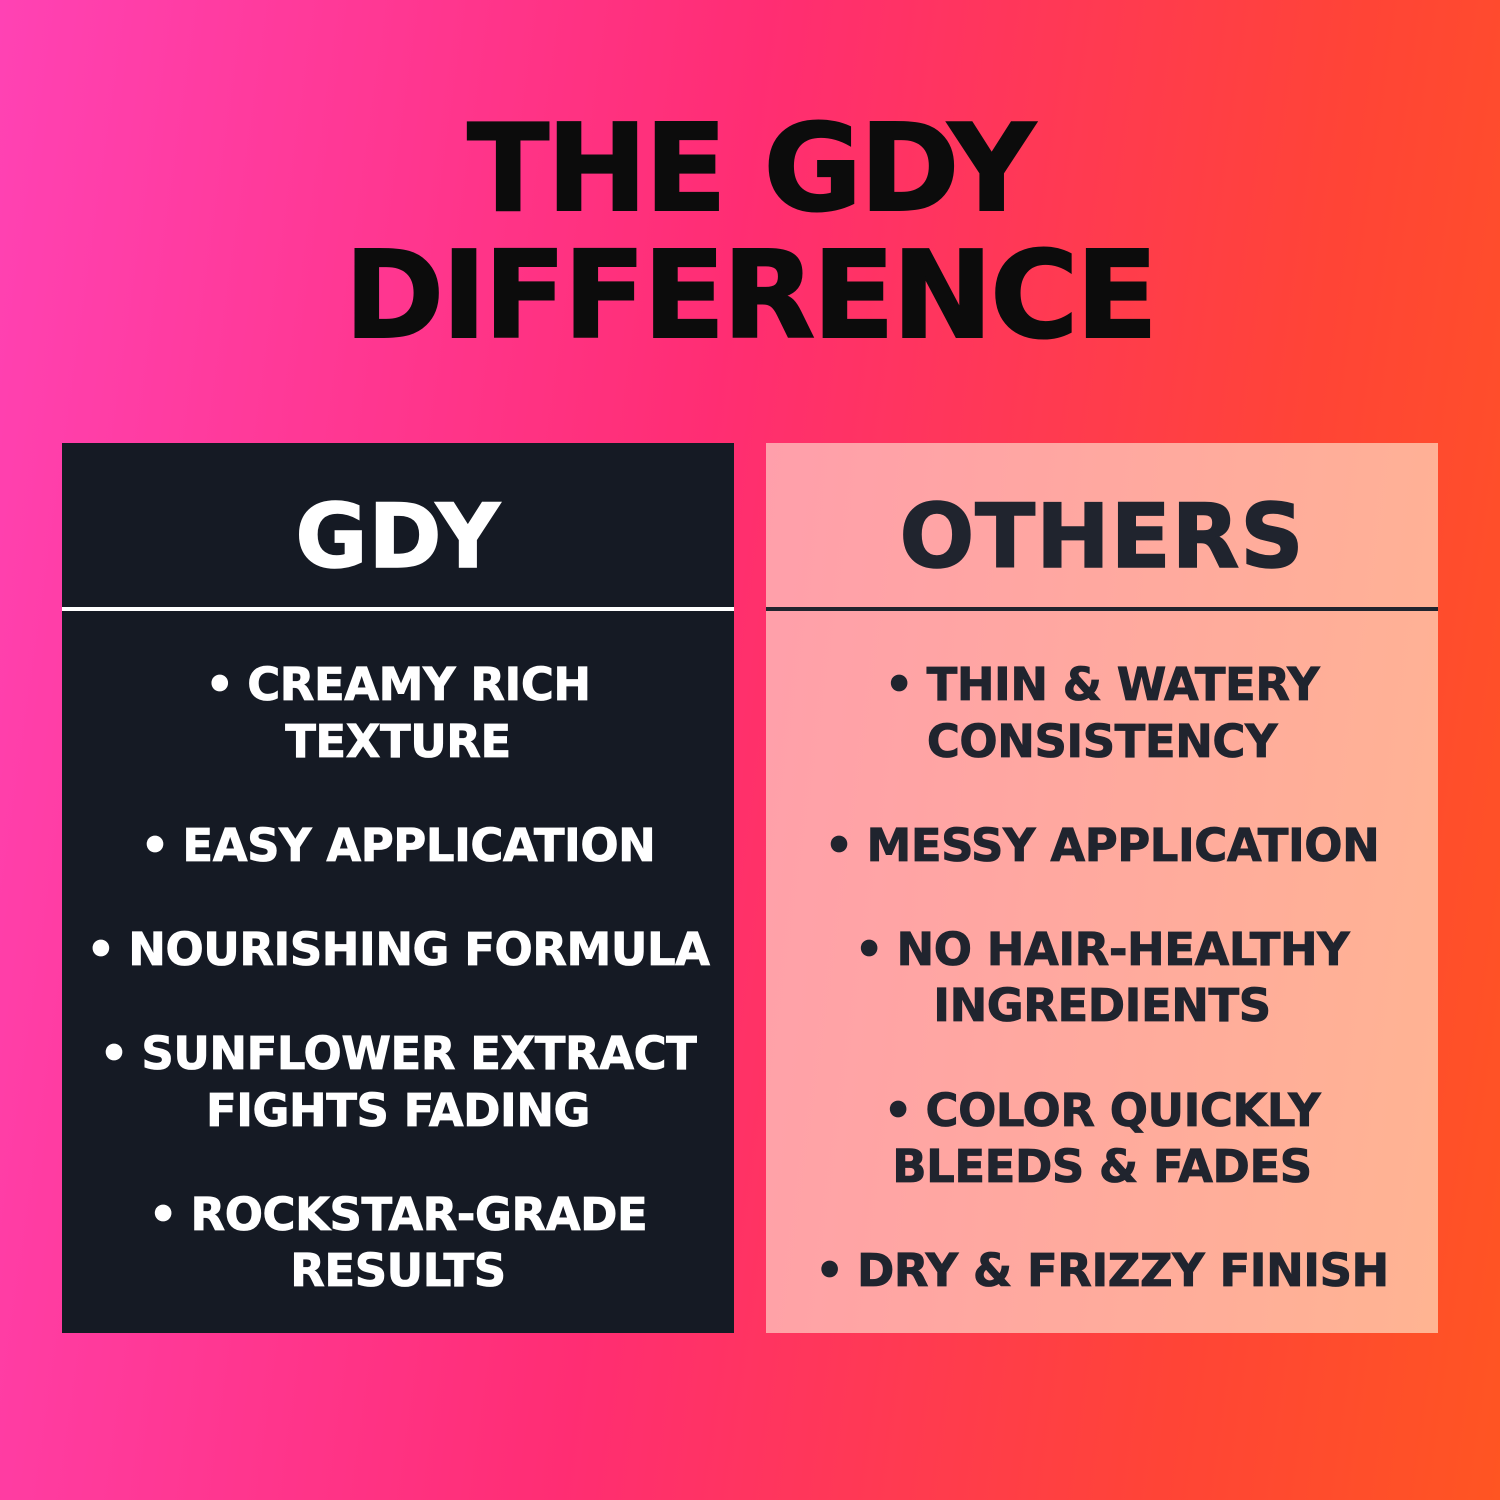 The height and width of the screenshot is (1500, 1500). I want to click on bullet-item: • EASY APPLICATION, so click(398, 846).